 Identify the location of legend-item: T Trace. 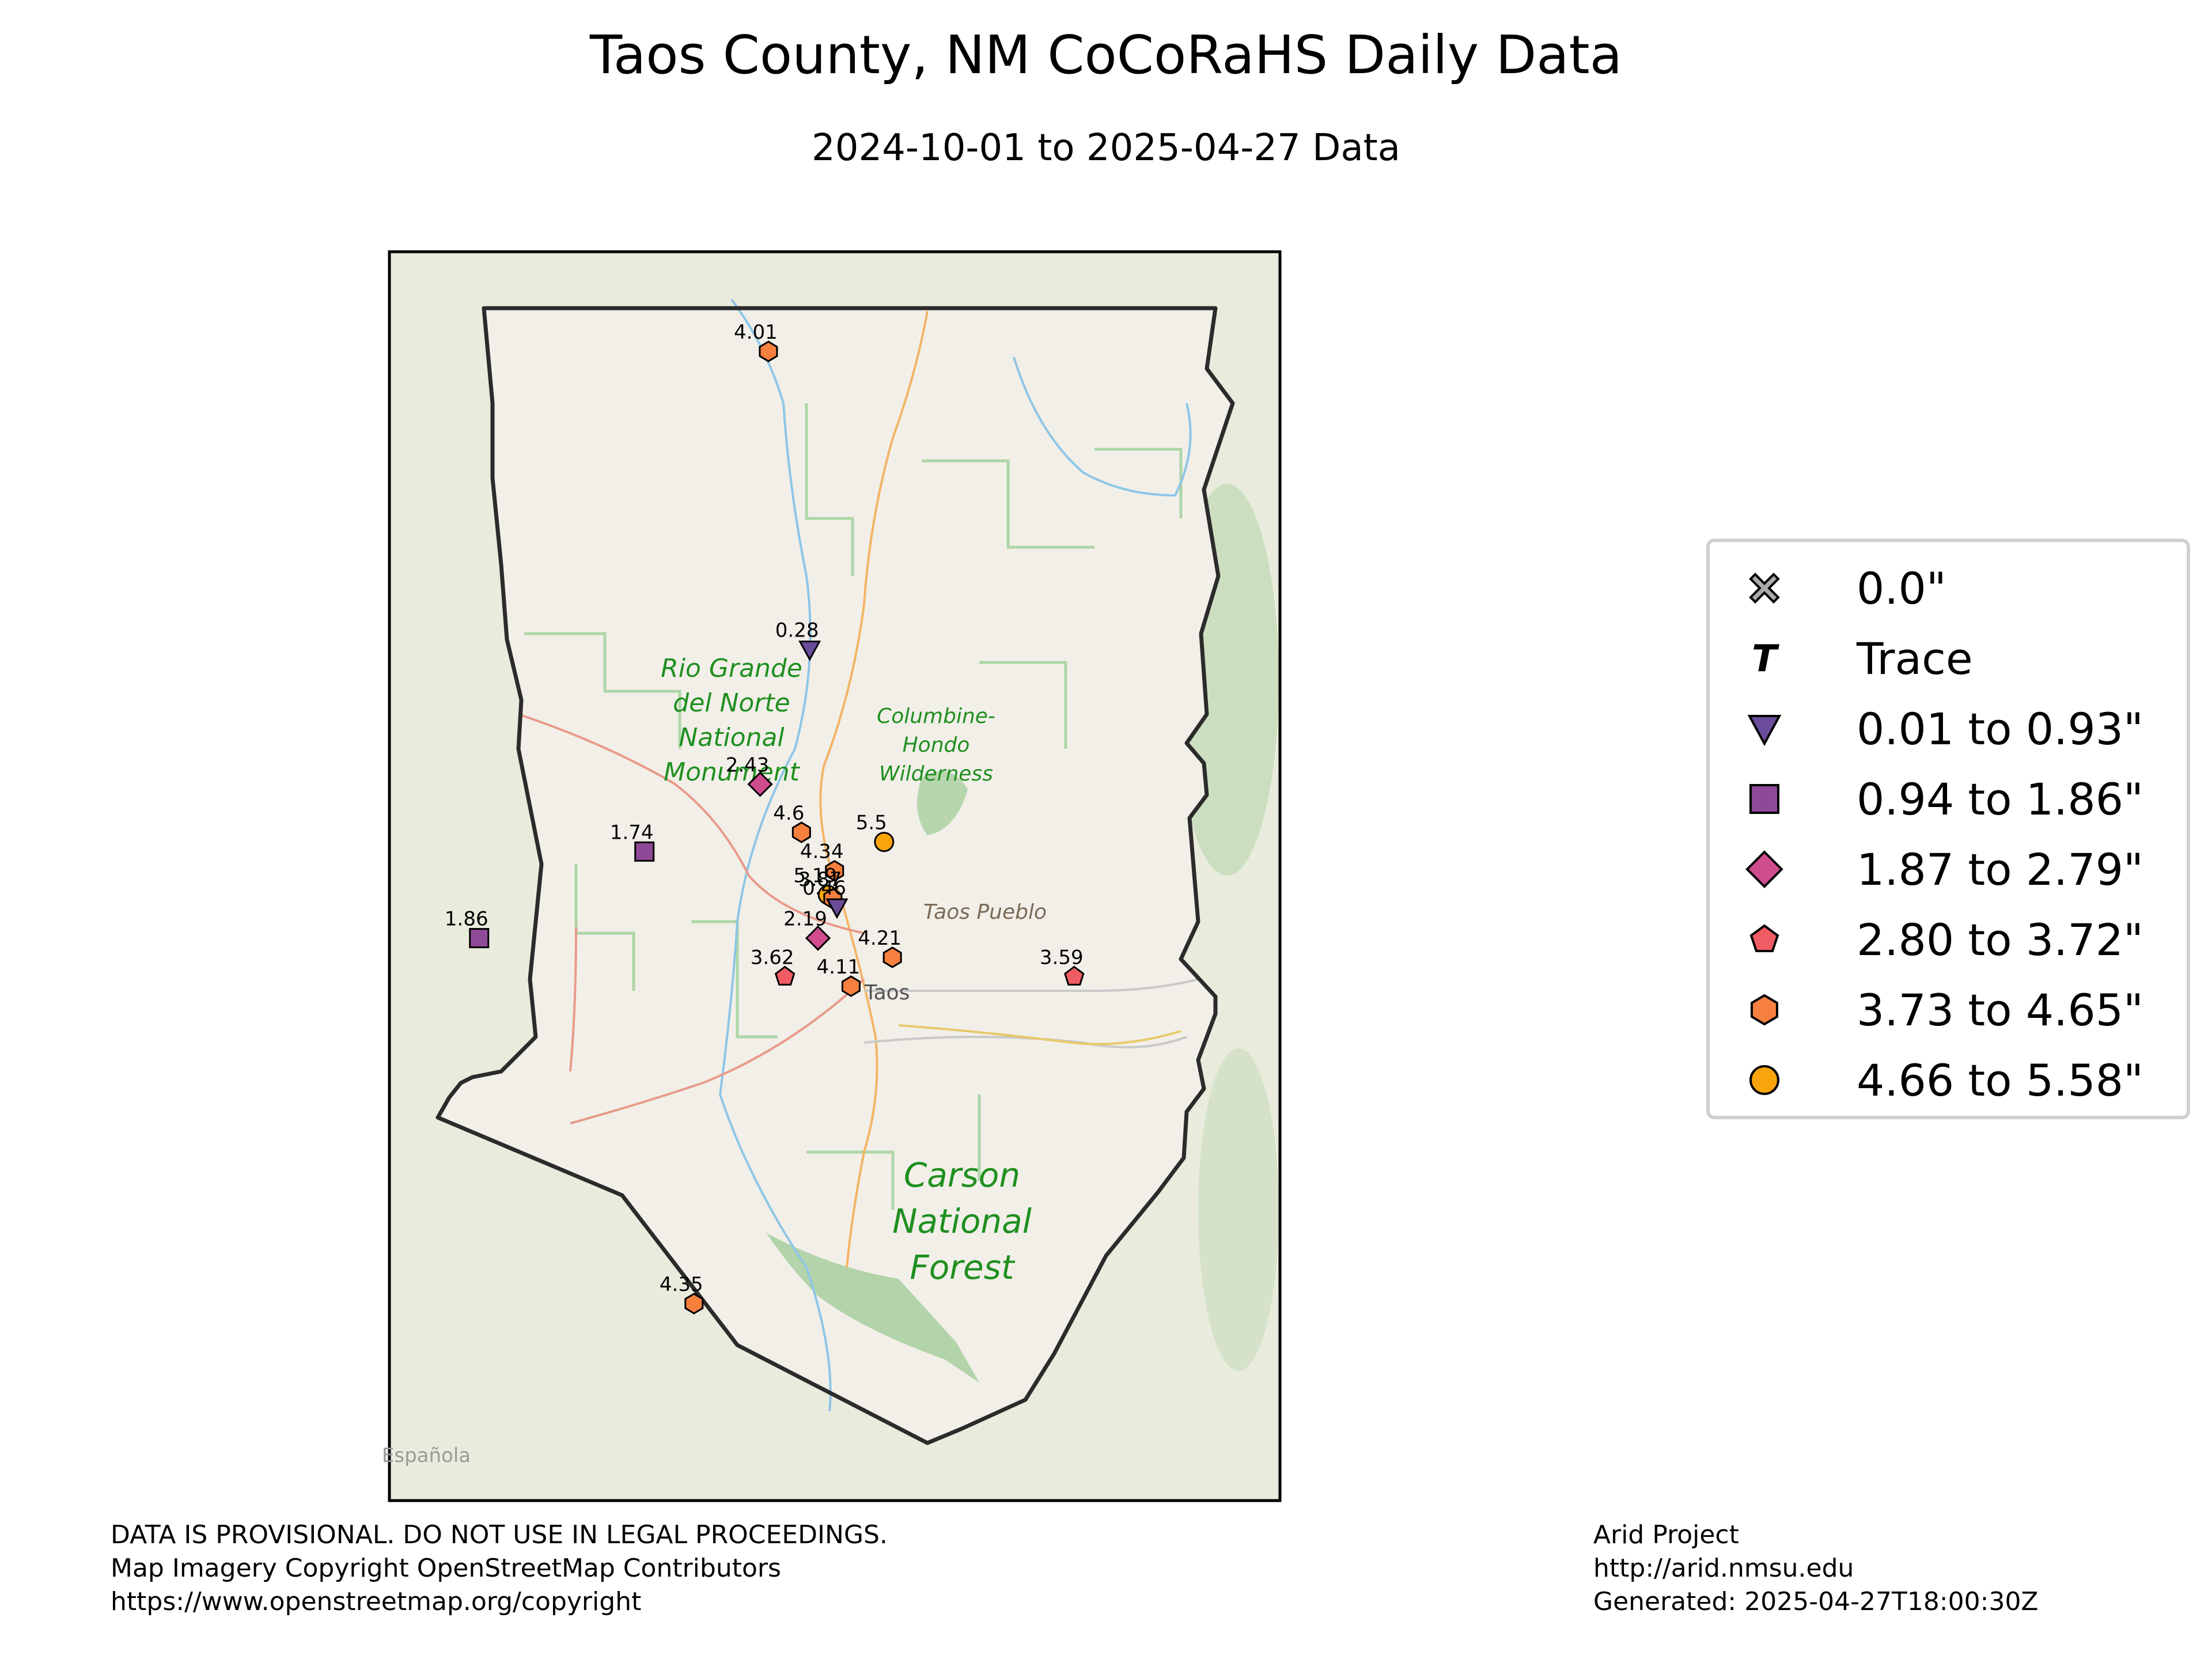
(1948, 658).